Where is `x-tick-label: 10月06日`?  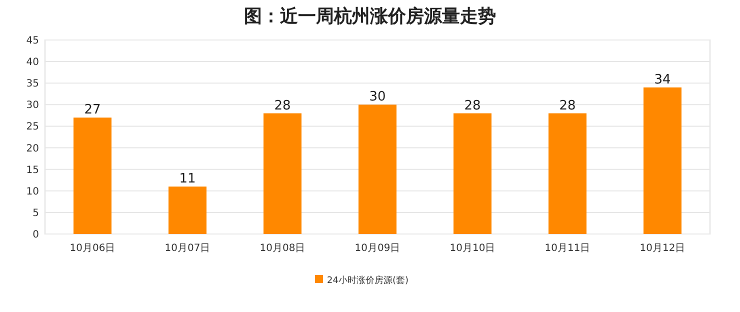
x-tick-label: 10月06日 is located at coordinates (93, 248).